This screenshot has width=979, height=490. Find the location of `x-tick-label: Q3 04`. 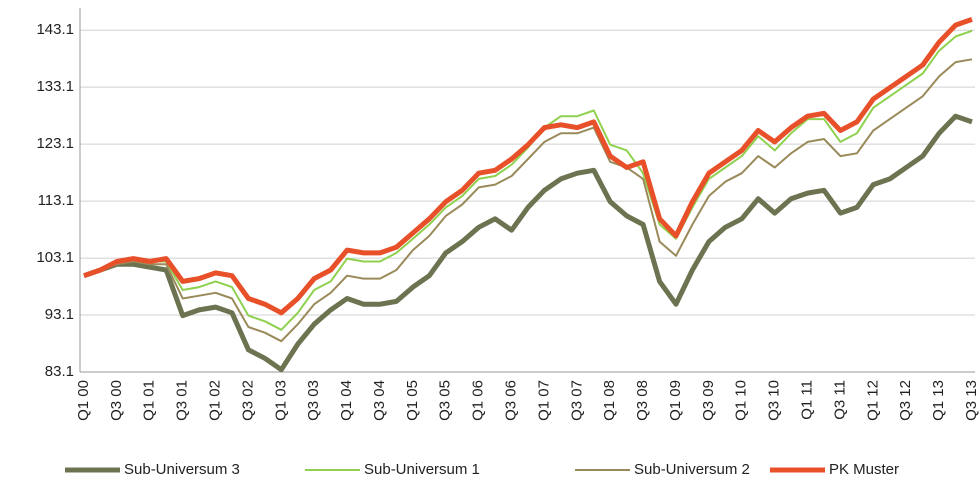

x-tick-label: Q3 04 is located at coordinates (379, 400).